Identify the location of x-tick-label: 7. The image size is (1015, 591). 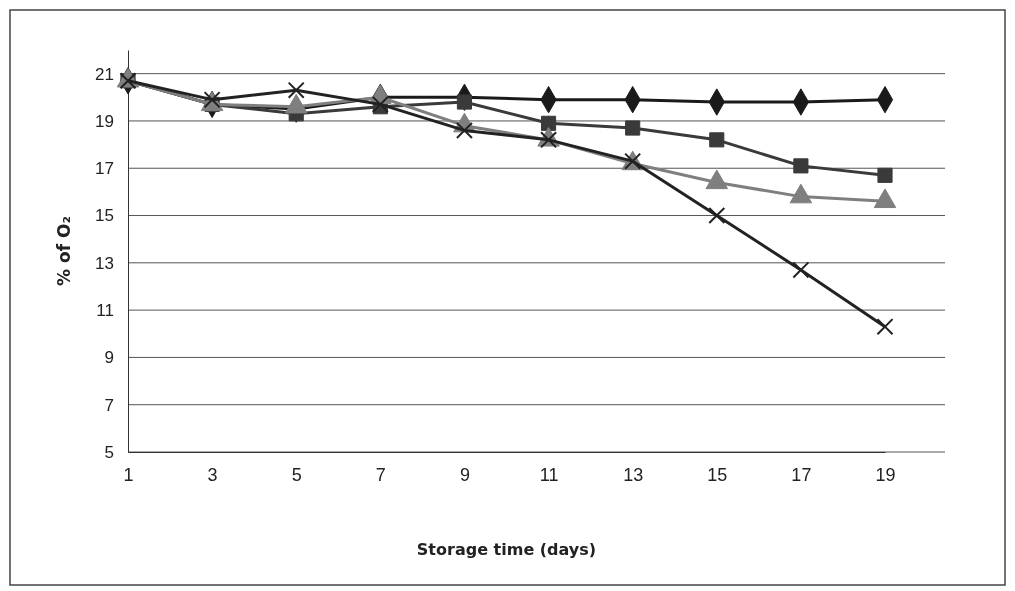
(380, 474).